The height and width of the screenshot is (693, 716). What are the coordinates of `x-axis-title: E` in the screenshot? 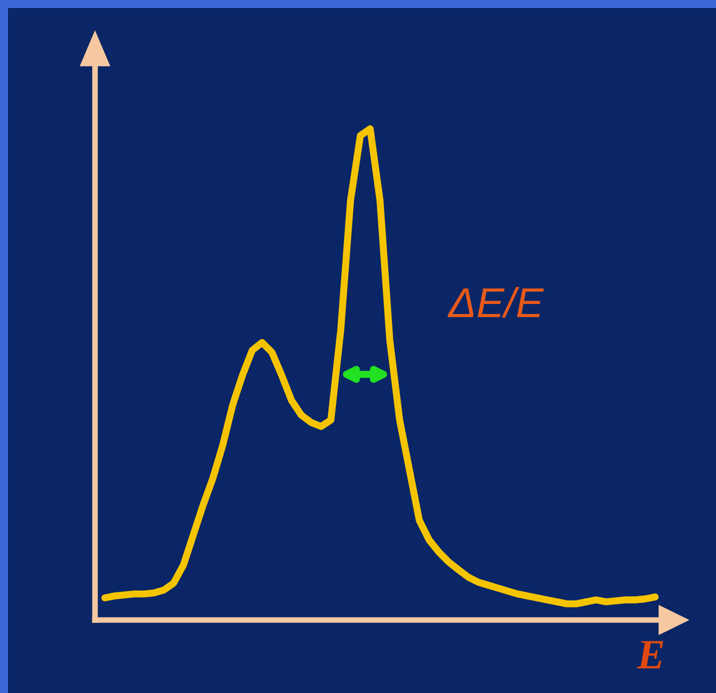 It's located at (650, 654).